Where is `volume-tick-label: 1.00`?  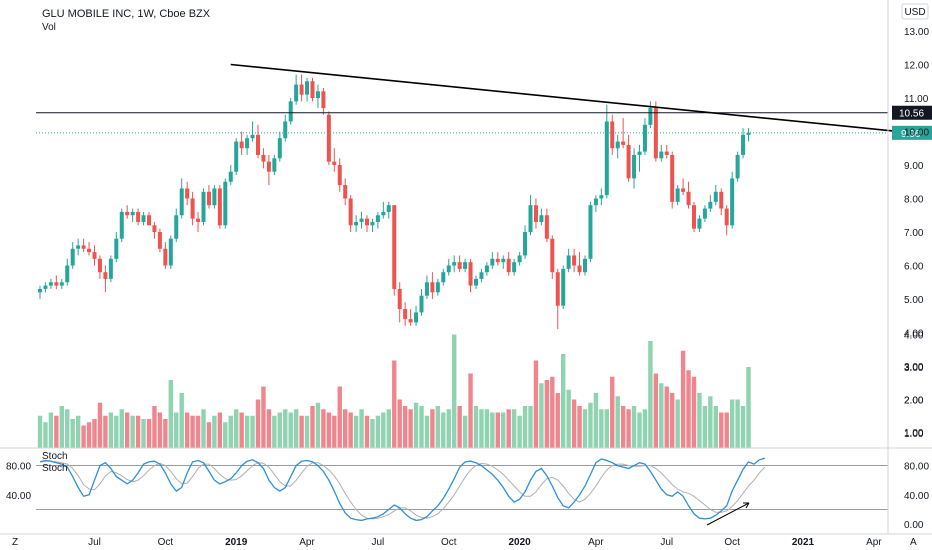
volume-tick-label: 1.00 is located at coordinates (914, 433).